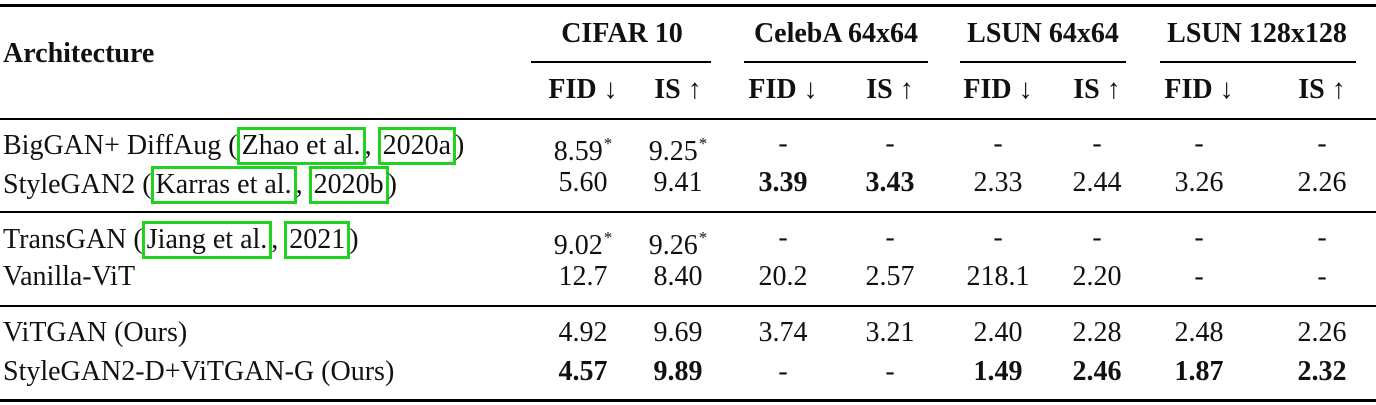 The image size is (1376, 405). I want to click on metric-value: 2.33, so click(998, 183).